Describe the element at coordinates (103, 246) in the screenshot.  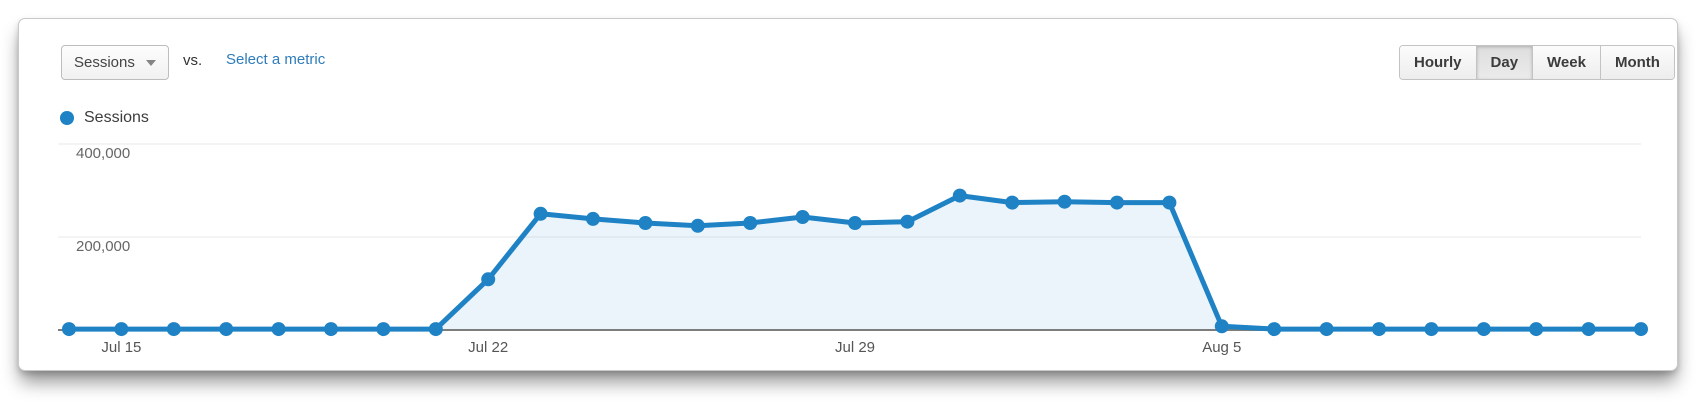
I see `y-tick-label: 200,000` at that location.